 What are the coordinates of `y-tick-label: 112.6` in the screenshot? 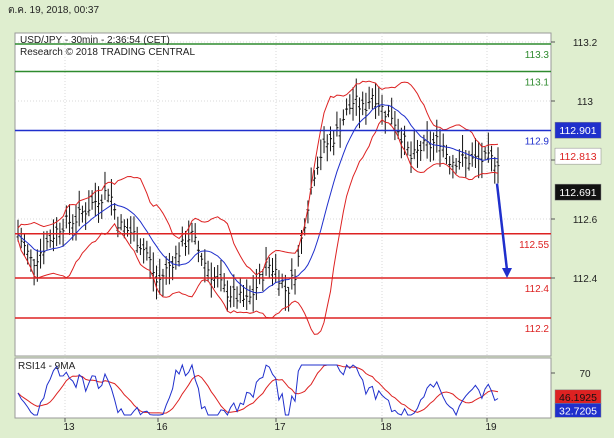 It's located at (585, 220).